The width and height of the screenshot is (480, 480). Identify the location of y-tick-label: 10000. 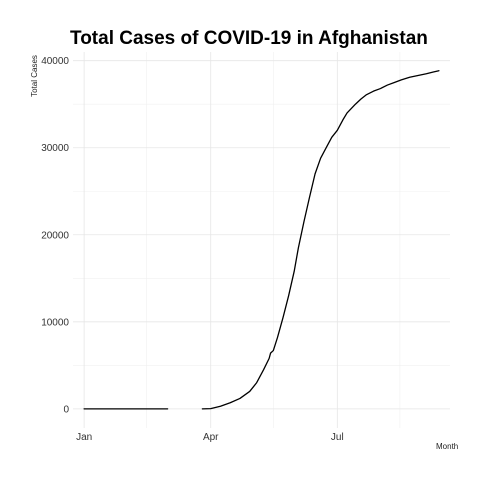
(55, 322).